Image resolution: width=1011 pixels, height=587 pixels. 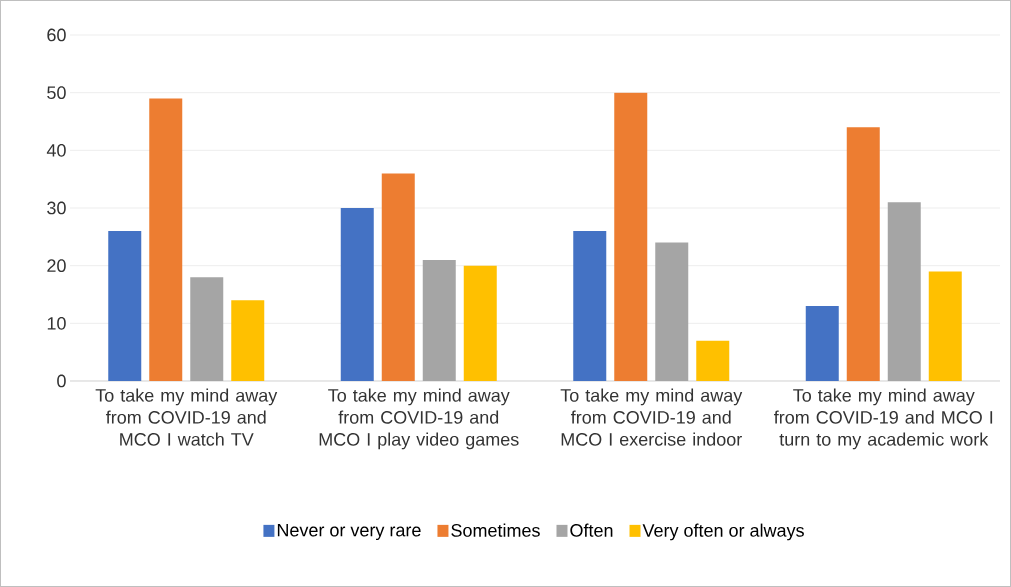 What do you see at coordinates (56, 208) in the screenshot?
I see `y-tick-label: 30` at bounding box center [56, 208].